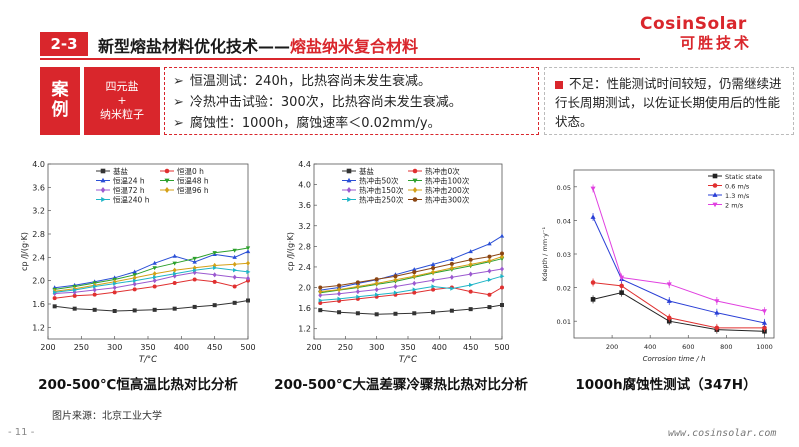 The image size is (799, 447). I want to click on logo-chinese: 可胜技术, so click(716, 43).